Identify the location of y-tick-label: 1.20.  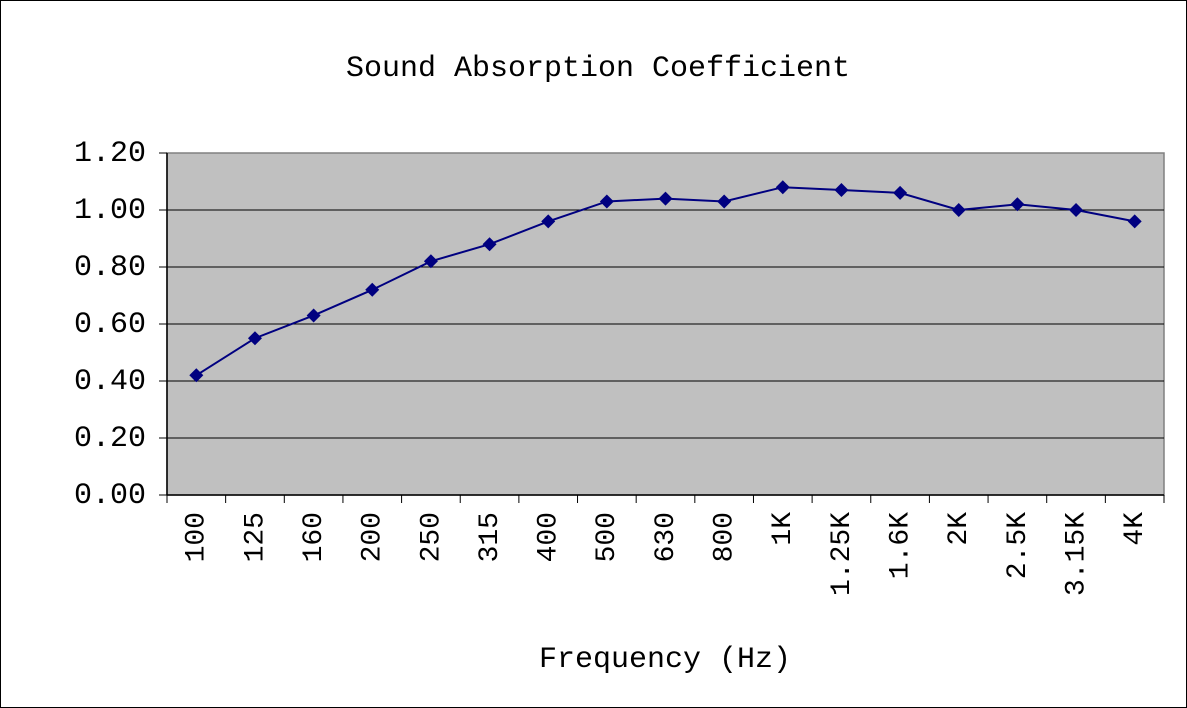
(110, 154).